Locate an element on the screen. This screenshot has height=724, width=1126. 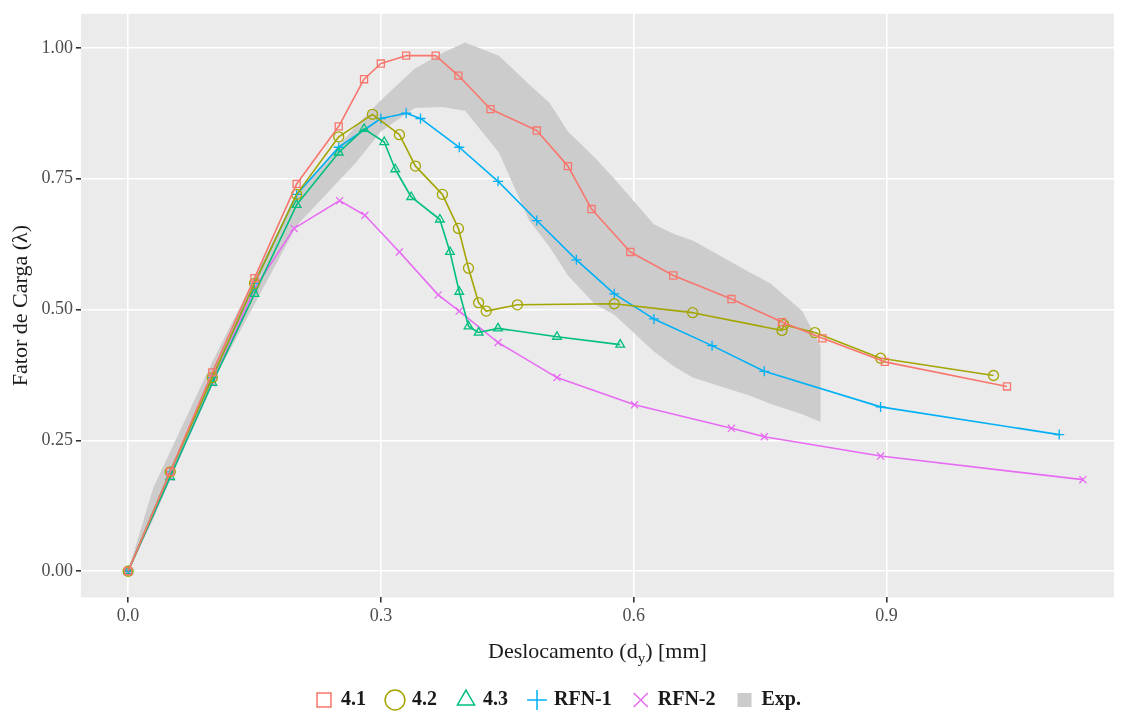
legend-label: 4.2 is located at coordinates (424, 698).